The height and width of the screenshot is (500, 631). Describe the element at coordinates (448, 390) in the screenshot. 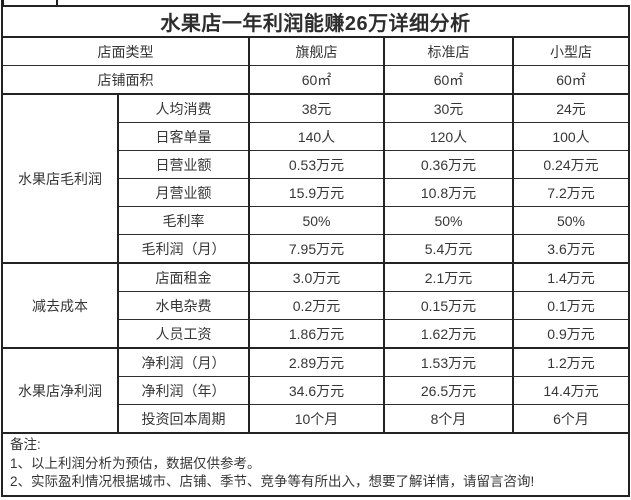

I see `value-cell: 26.5万元` at that location.